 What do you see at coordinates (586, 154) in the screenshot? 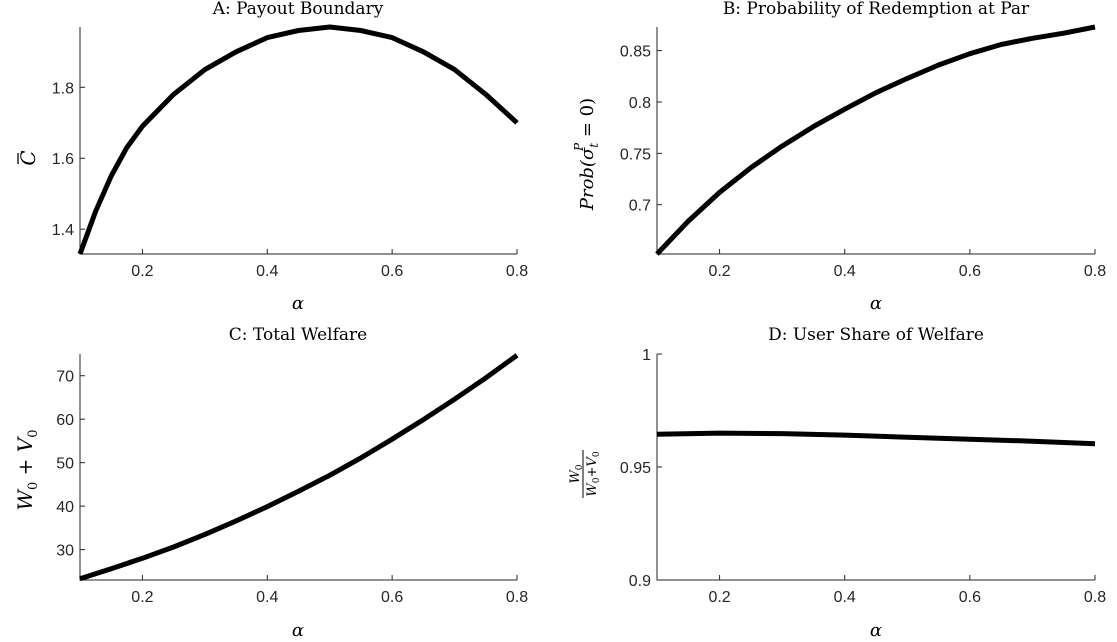
I see `panel-b-y-label: Prob(σtP = 0)` at bounding box center [586, 154].